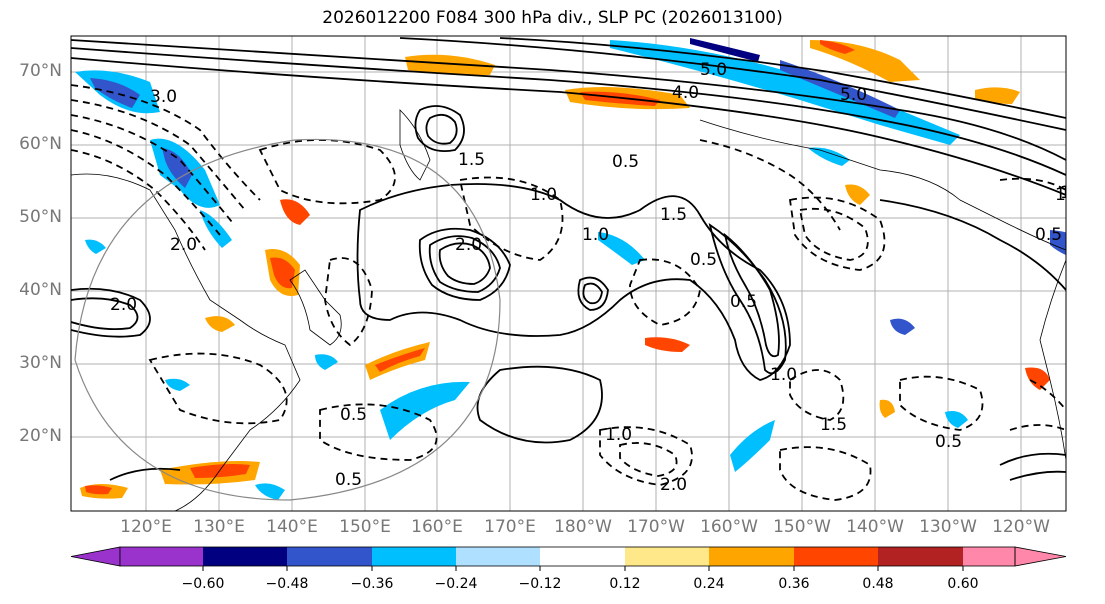  Describe the element at coordinates (963, 584) in the screenshot. I see `colorbar-tick-label: 0.60` at that location.